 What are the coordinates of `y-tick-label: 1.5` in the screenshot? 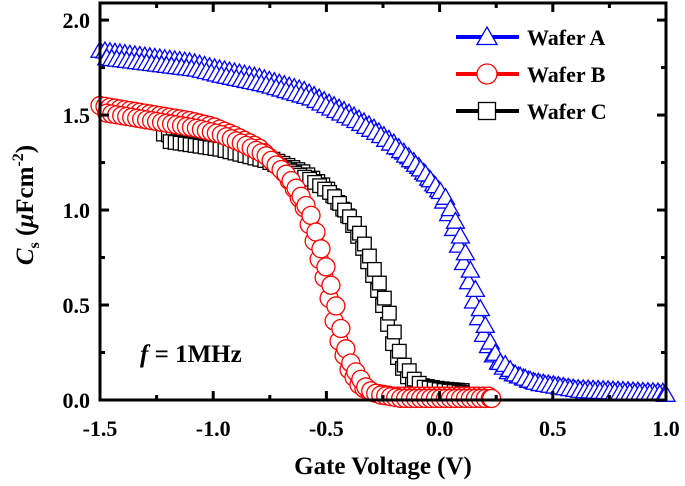 It's located at (77, 115).